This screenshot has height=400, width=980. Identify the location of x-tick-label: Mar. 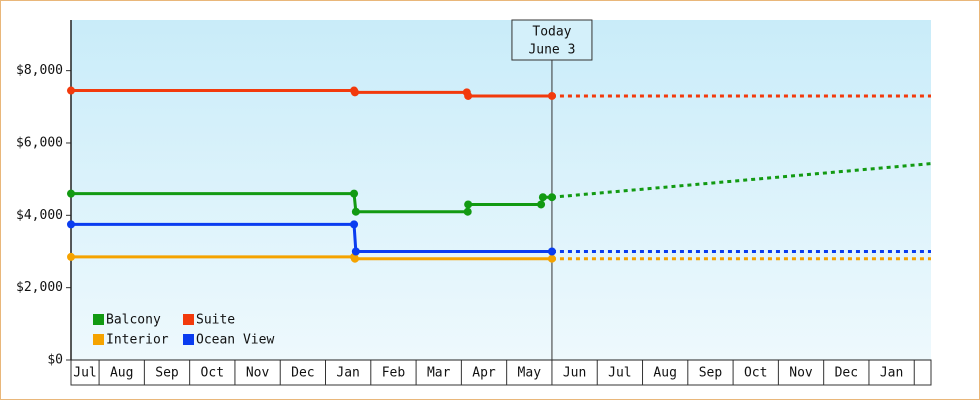
(439, 373).